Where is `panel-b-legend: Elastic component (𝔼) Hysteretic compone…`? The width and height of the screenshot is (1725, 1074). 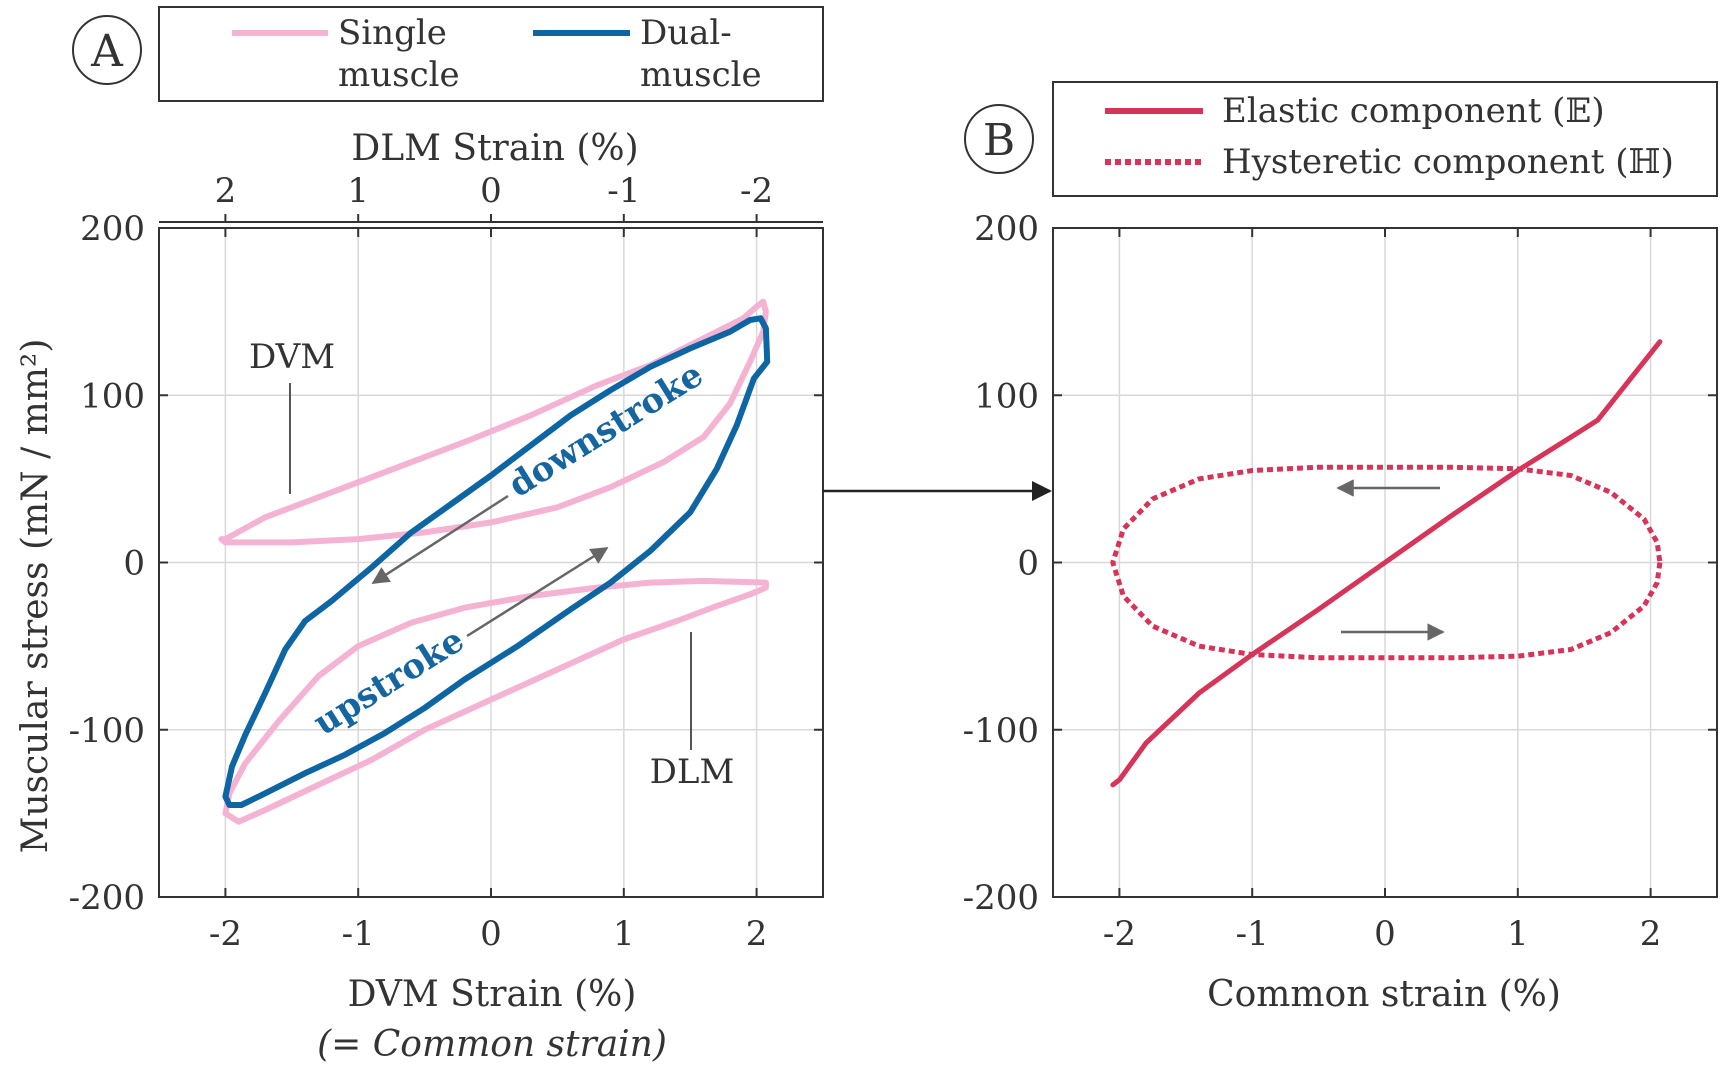 panel-b-legend: Elastic component (𝔼) Hysteretic compone… is located at coordinates (1385, 139).